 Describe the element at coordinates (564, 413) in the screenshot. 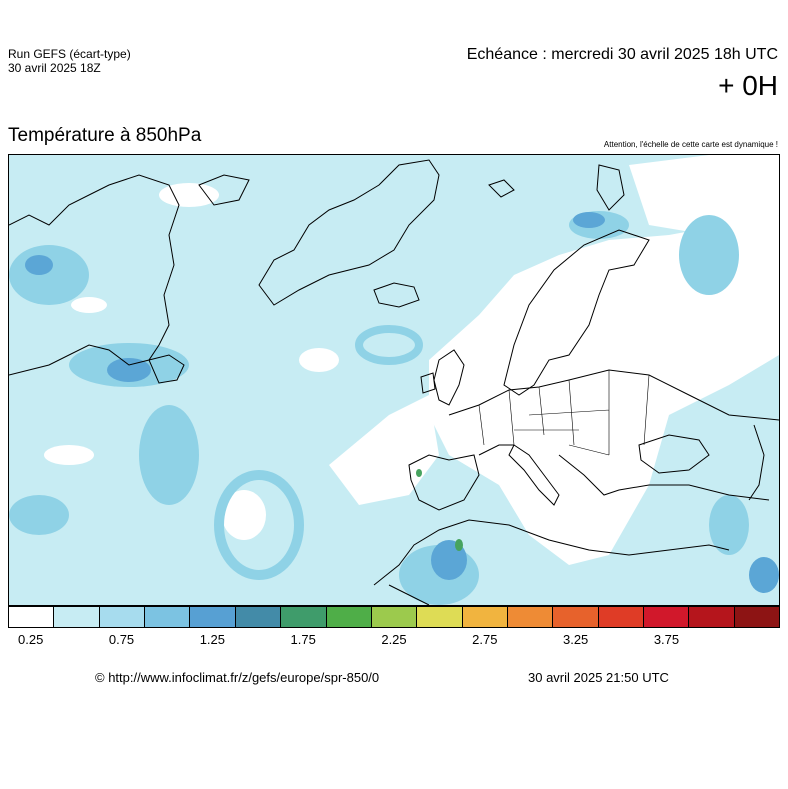

I see `country-borders` at that location.